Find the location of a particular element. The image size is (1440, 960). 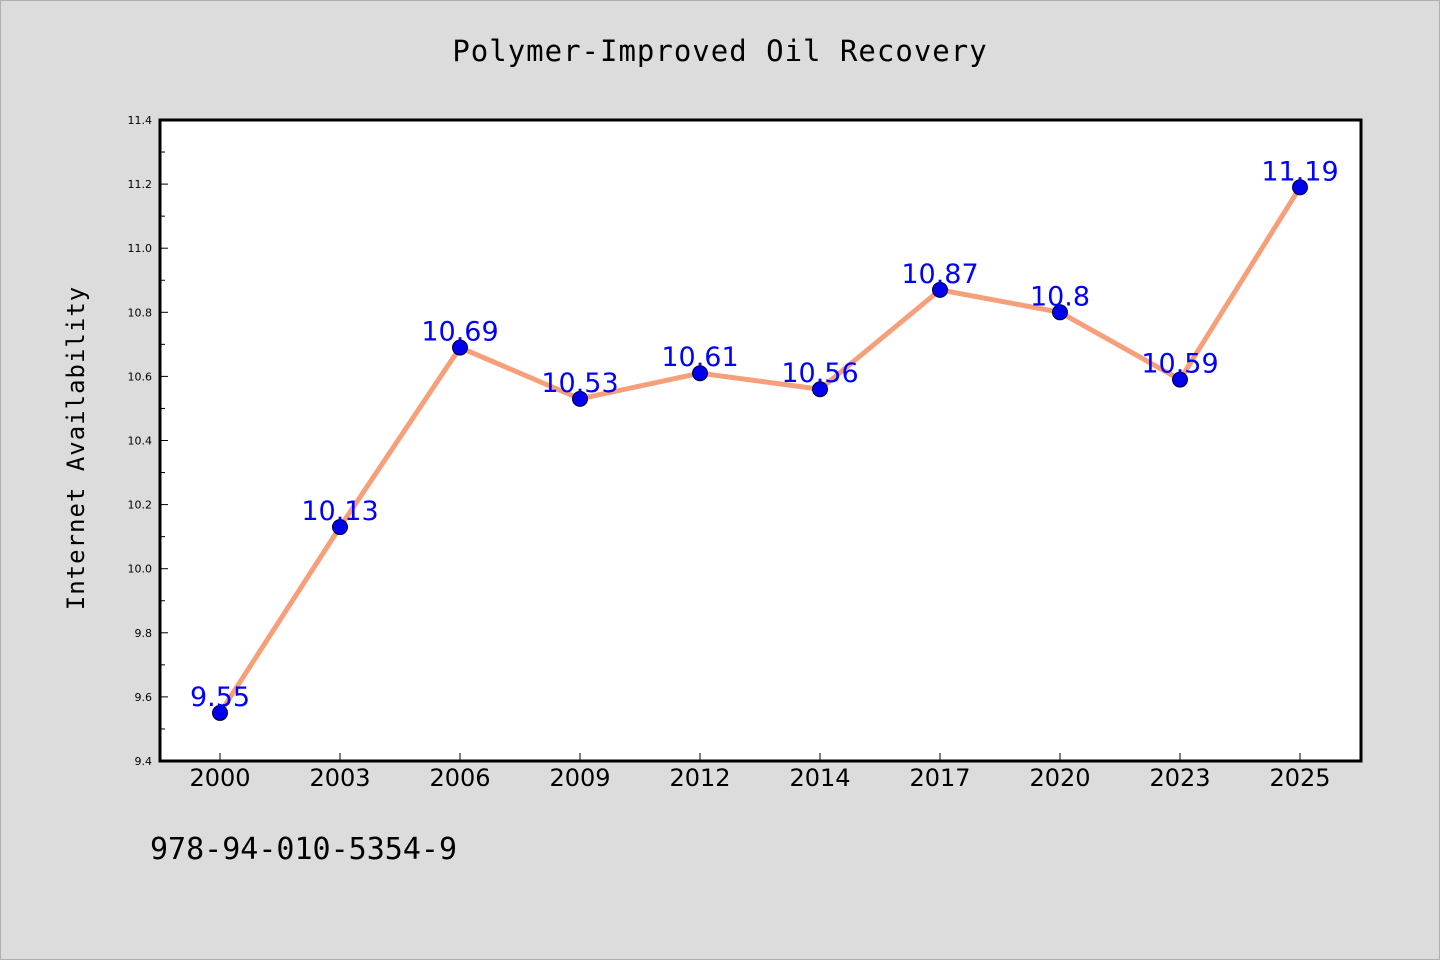

x-axis-ticks: 2000 2003 2006 2009 2012 2014 2017 2020 2023 2025 is located at coordinates (760, 772).